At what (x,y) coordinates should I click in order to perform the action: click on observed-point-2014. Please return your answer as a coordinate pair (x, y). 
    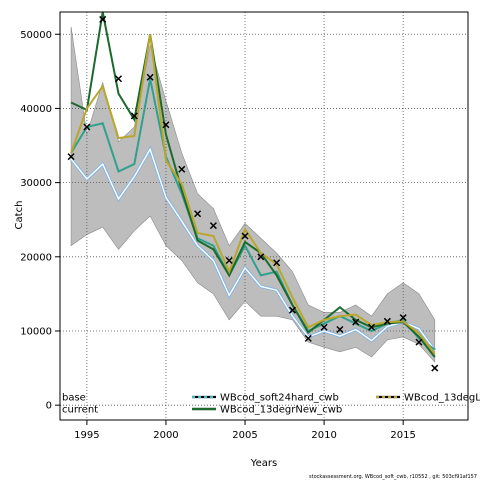
    Looking at the image, I should click on (387, 321).